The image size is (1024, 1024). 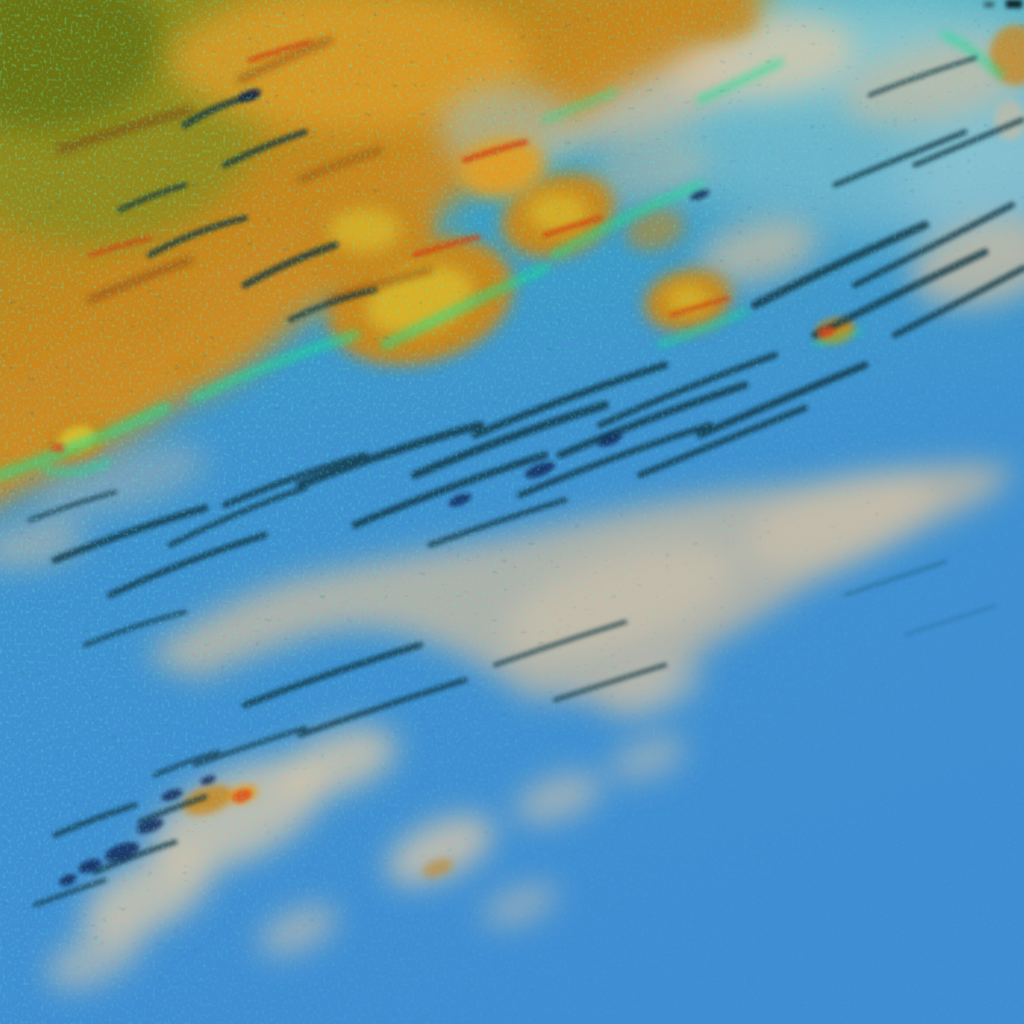 I want to click on corner-marks, so click(x=1003, y=4).